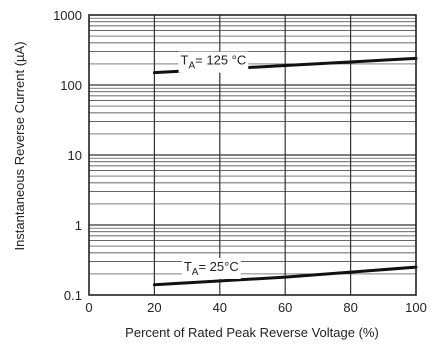 This screenshot has height=345, width=438. I want to click on y-tick-label: 1, so click(78, 225).